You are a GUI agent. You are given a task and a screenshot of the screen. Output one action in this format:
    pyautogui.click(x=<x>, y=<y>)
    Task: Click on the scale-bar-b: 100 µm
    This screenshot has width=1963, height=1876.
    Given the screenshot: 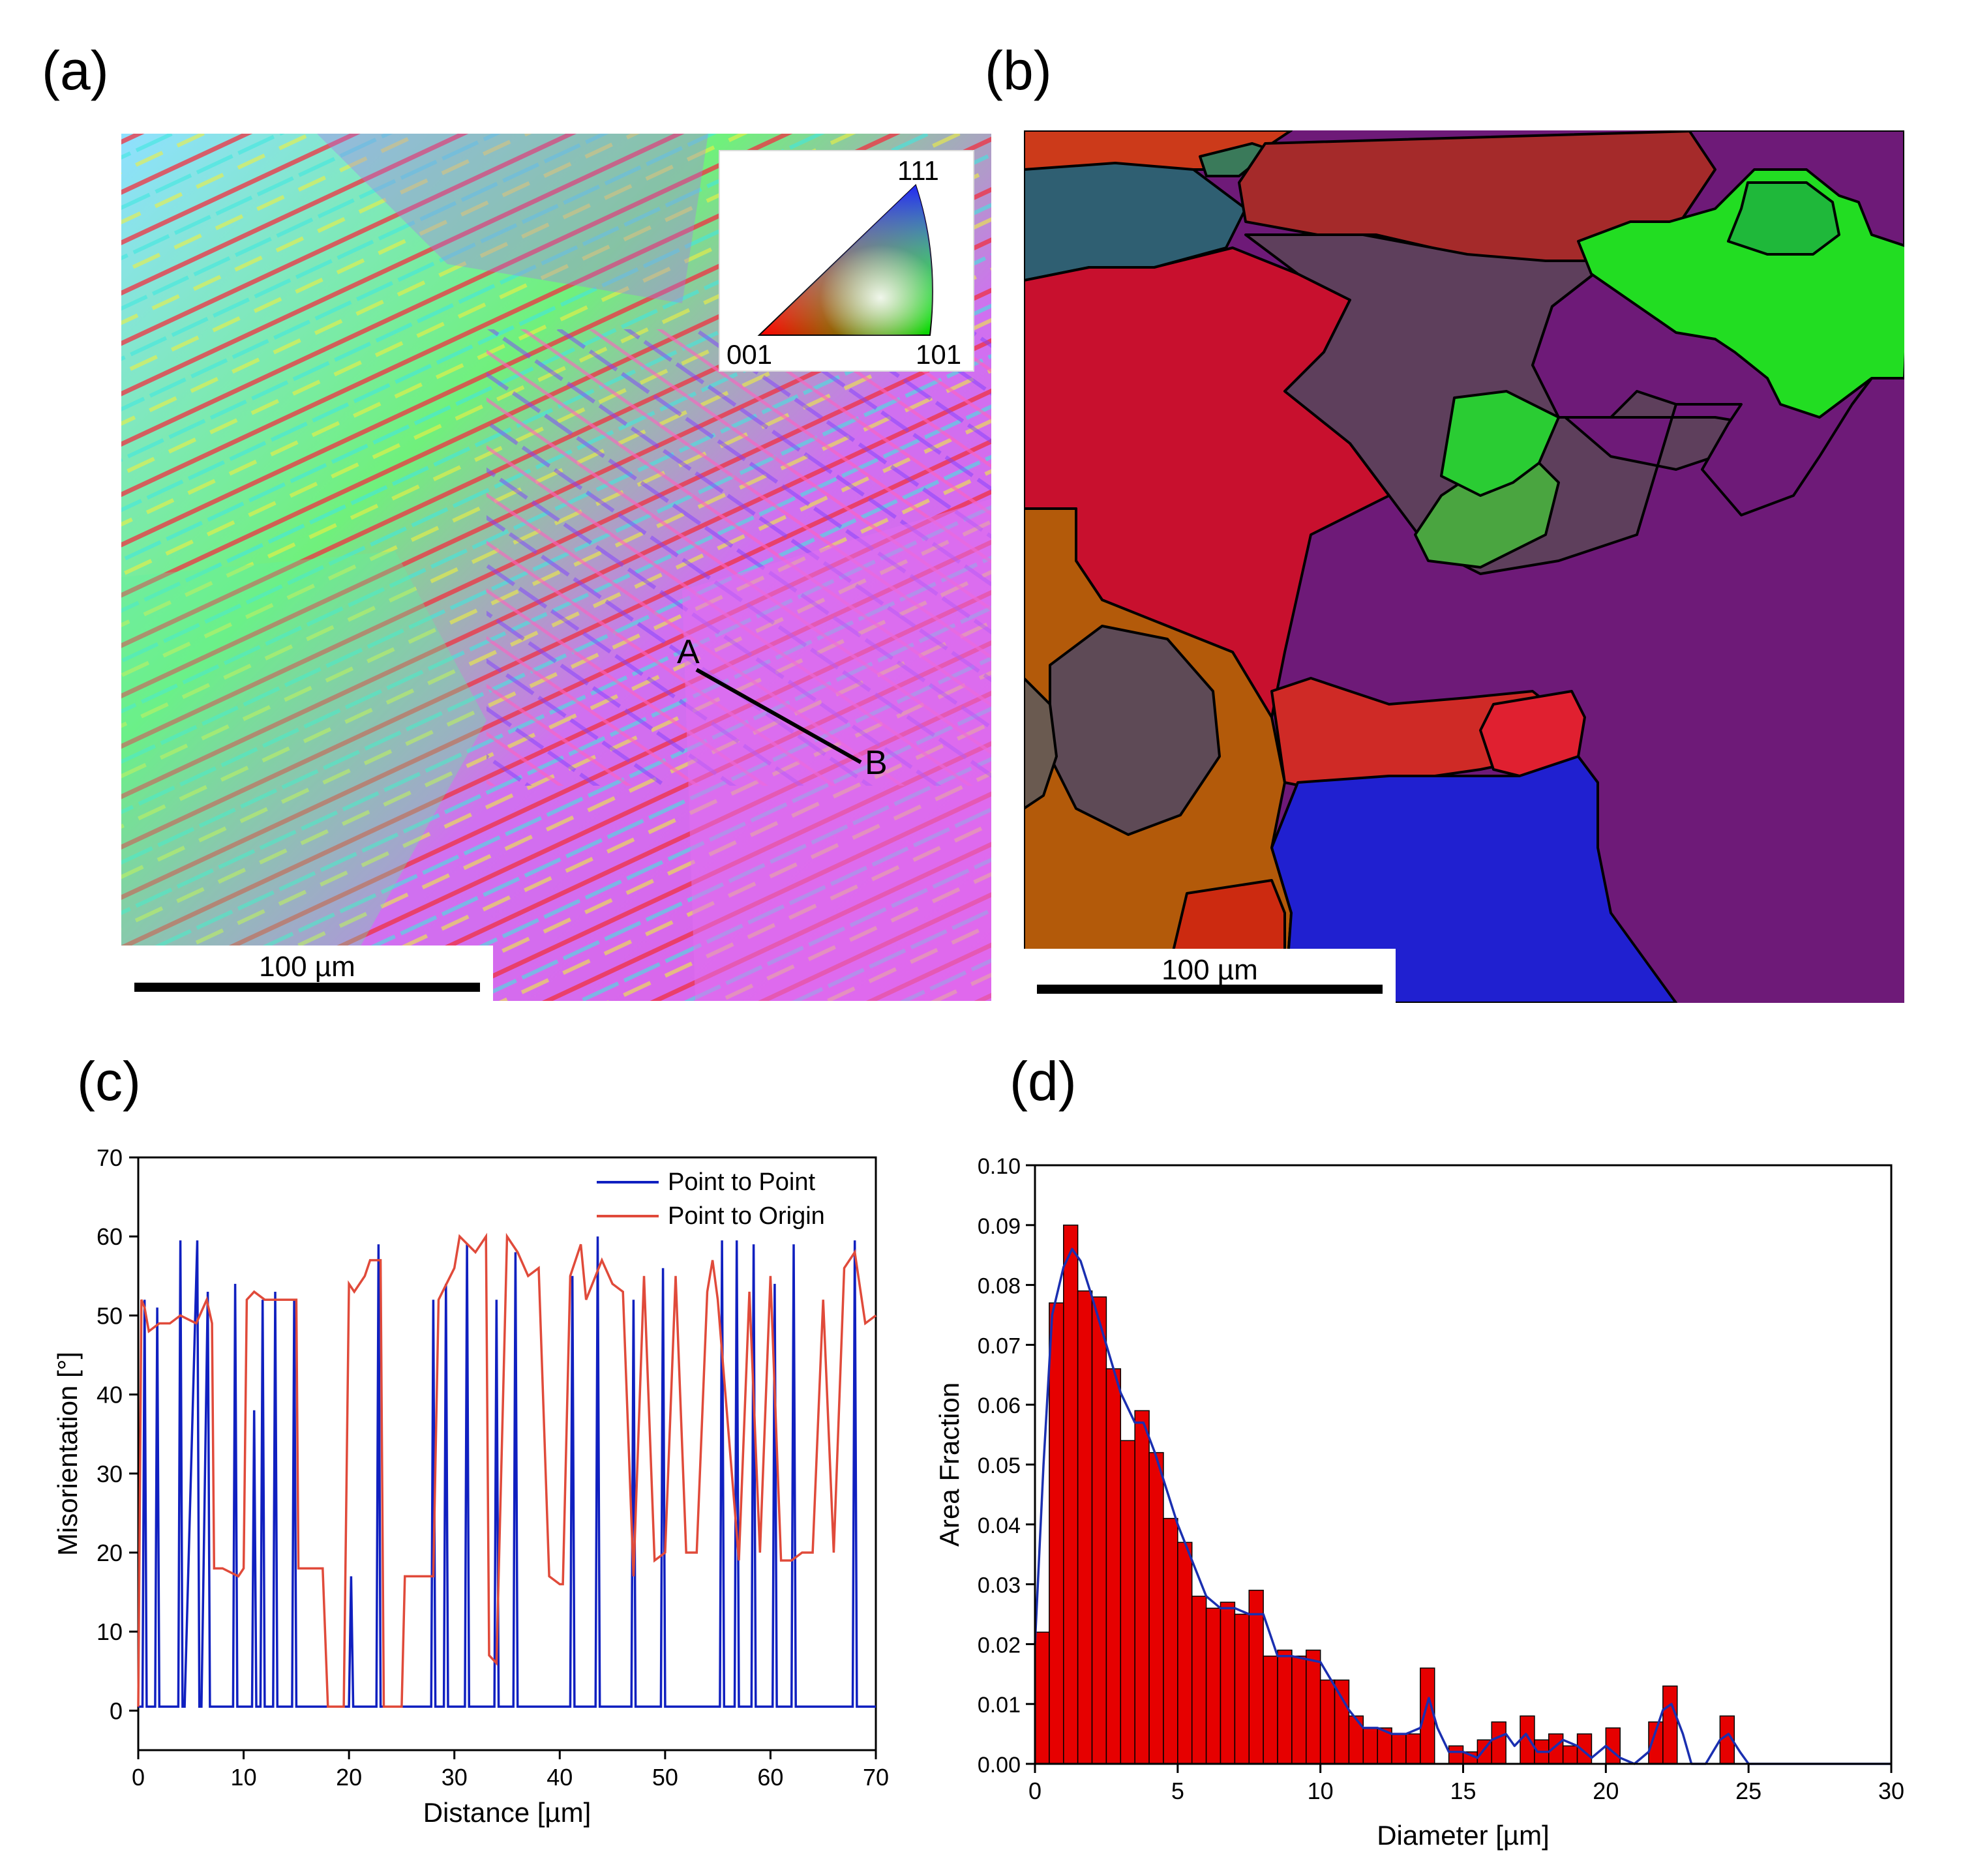 What is the action you would take?
    pyautogui.click(x=1210, y=976)
    